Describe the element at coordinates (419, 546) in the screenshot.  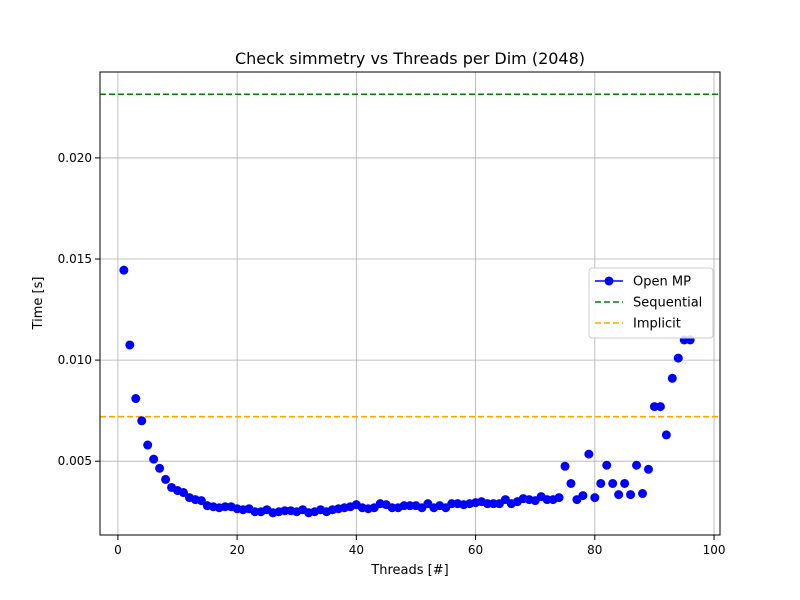
I see `x-axis-ticks: 0 20 40 60 80 100` at that location.